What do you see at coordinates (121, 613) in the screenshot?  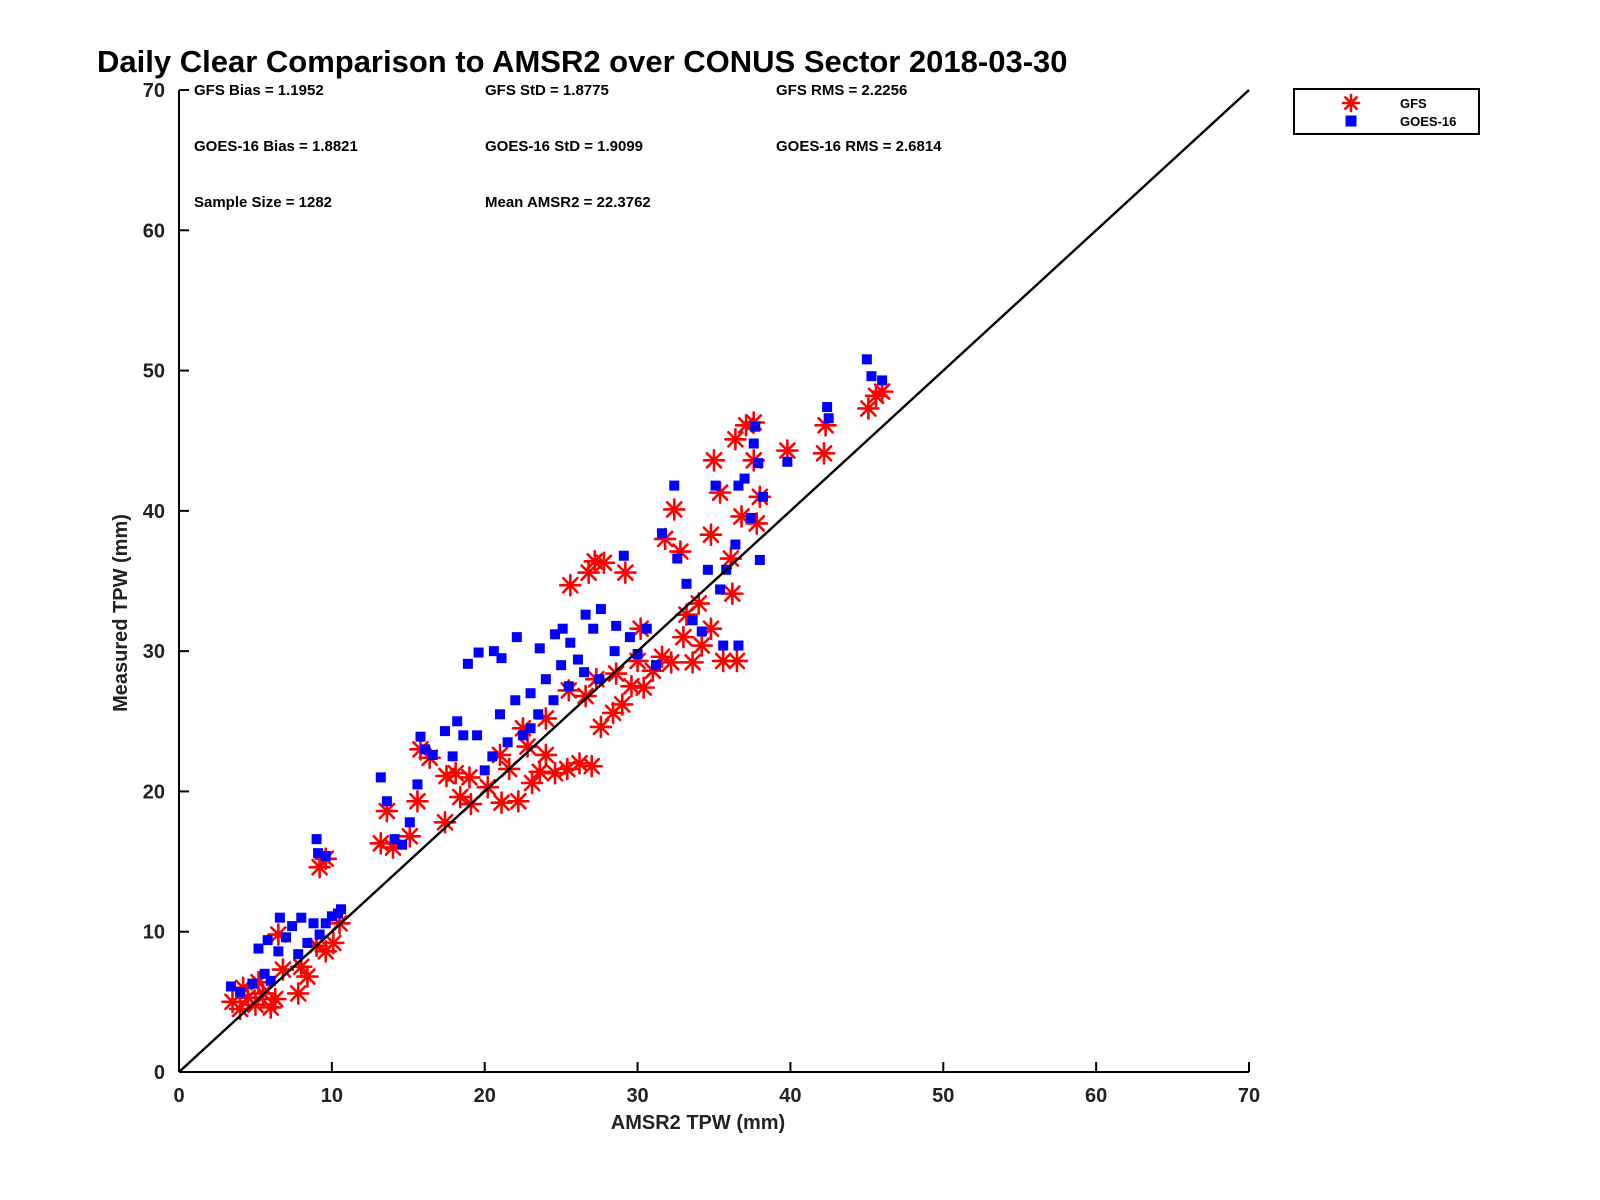 I see `y-axis-label: Measured TPW (mm)` at bounding box center [121, 613].